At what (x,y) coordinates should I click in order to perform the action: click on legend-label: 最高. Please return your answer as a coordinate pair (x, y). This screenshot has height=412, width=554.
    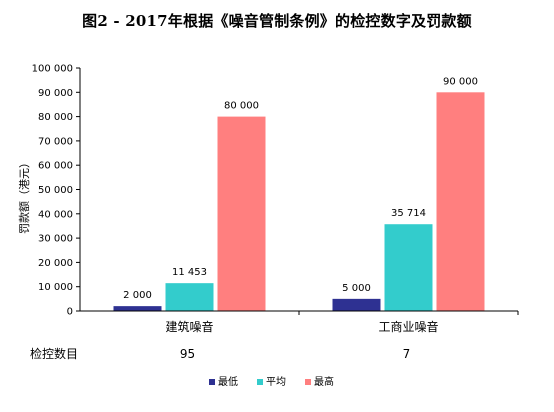
    Looking at the image, I should click on (324, 381).